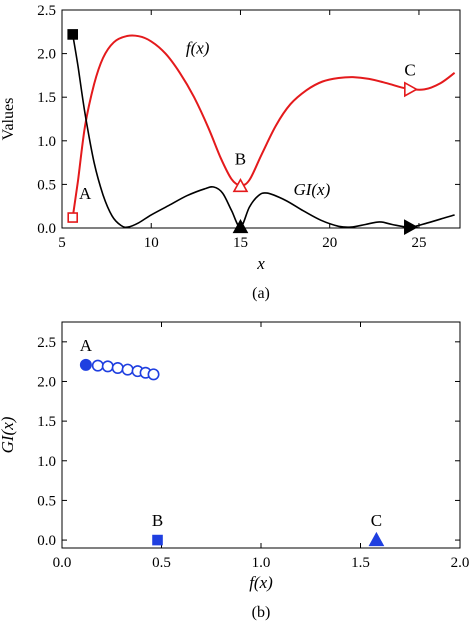 This screenshot has width=474, height=631. Describe the element at coordinates (409, 69) in the screenshot. I see `annotation-label: C` at that location.